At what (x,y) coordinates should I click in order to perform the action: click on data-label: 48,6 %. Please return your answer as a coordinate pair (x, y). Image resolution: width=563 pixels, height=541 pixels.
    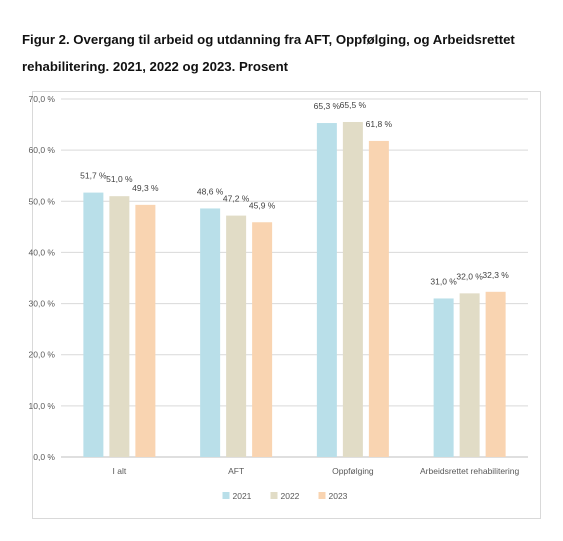
    Looking at the image, I should click on (210, 191).